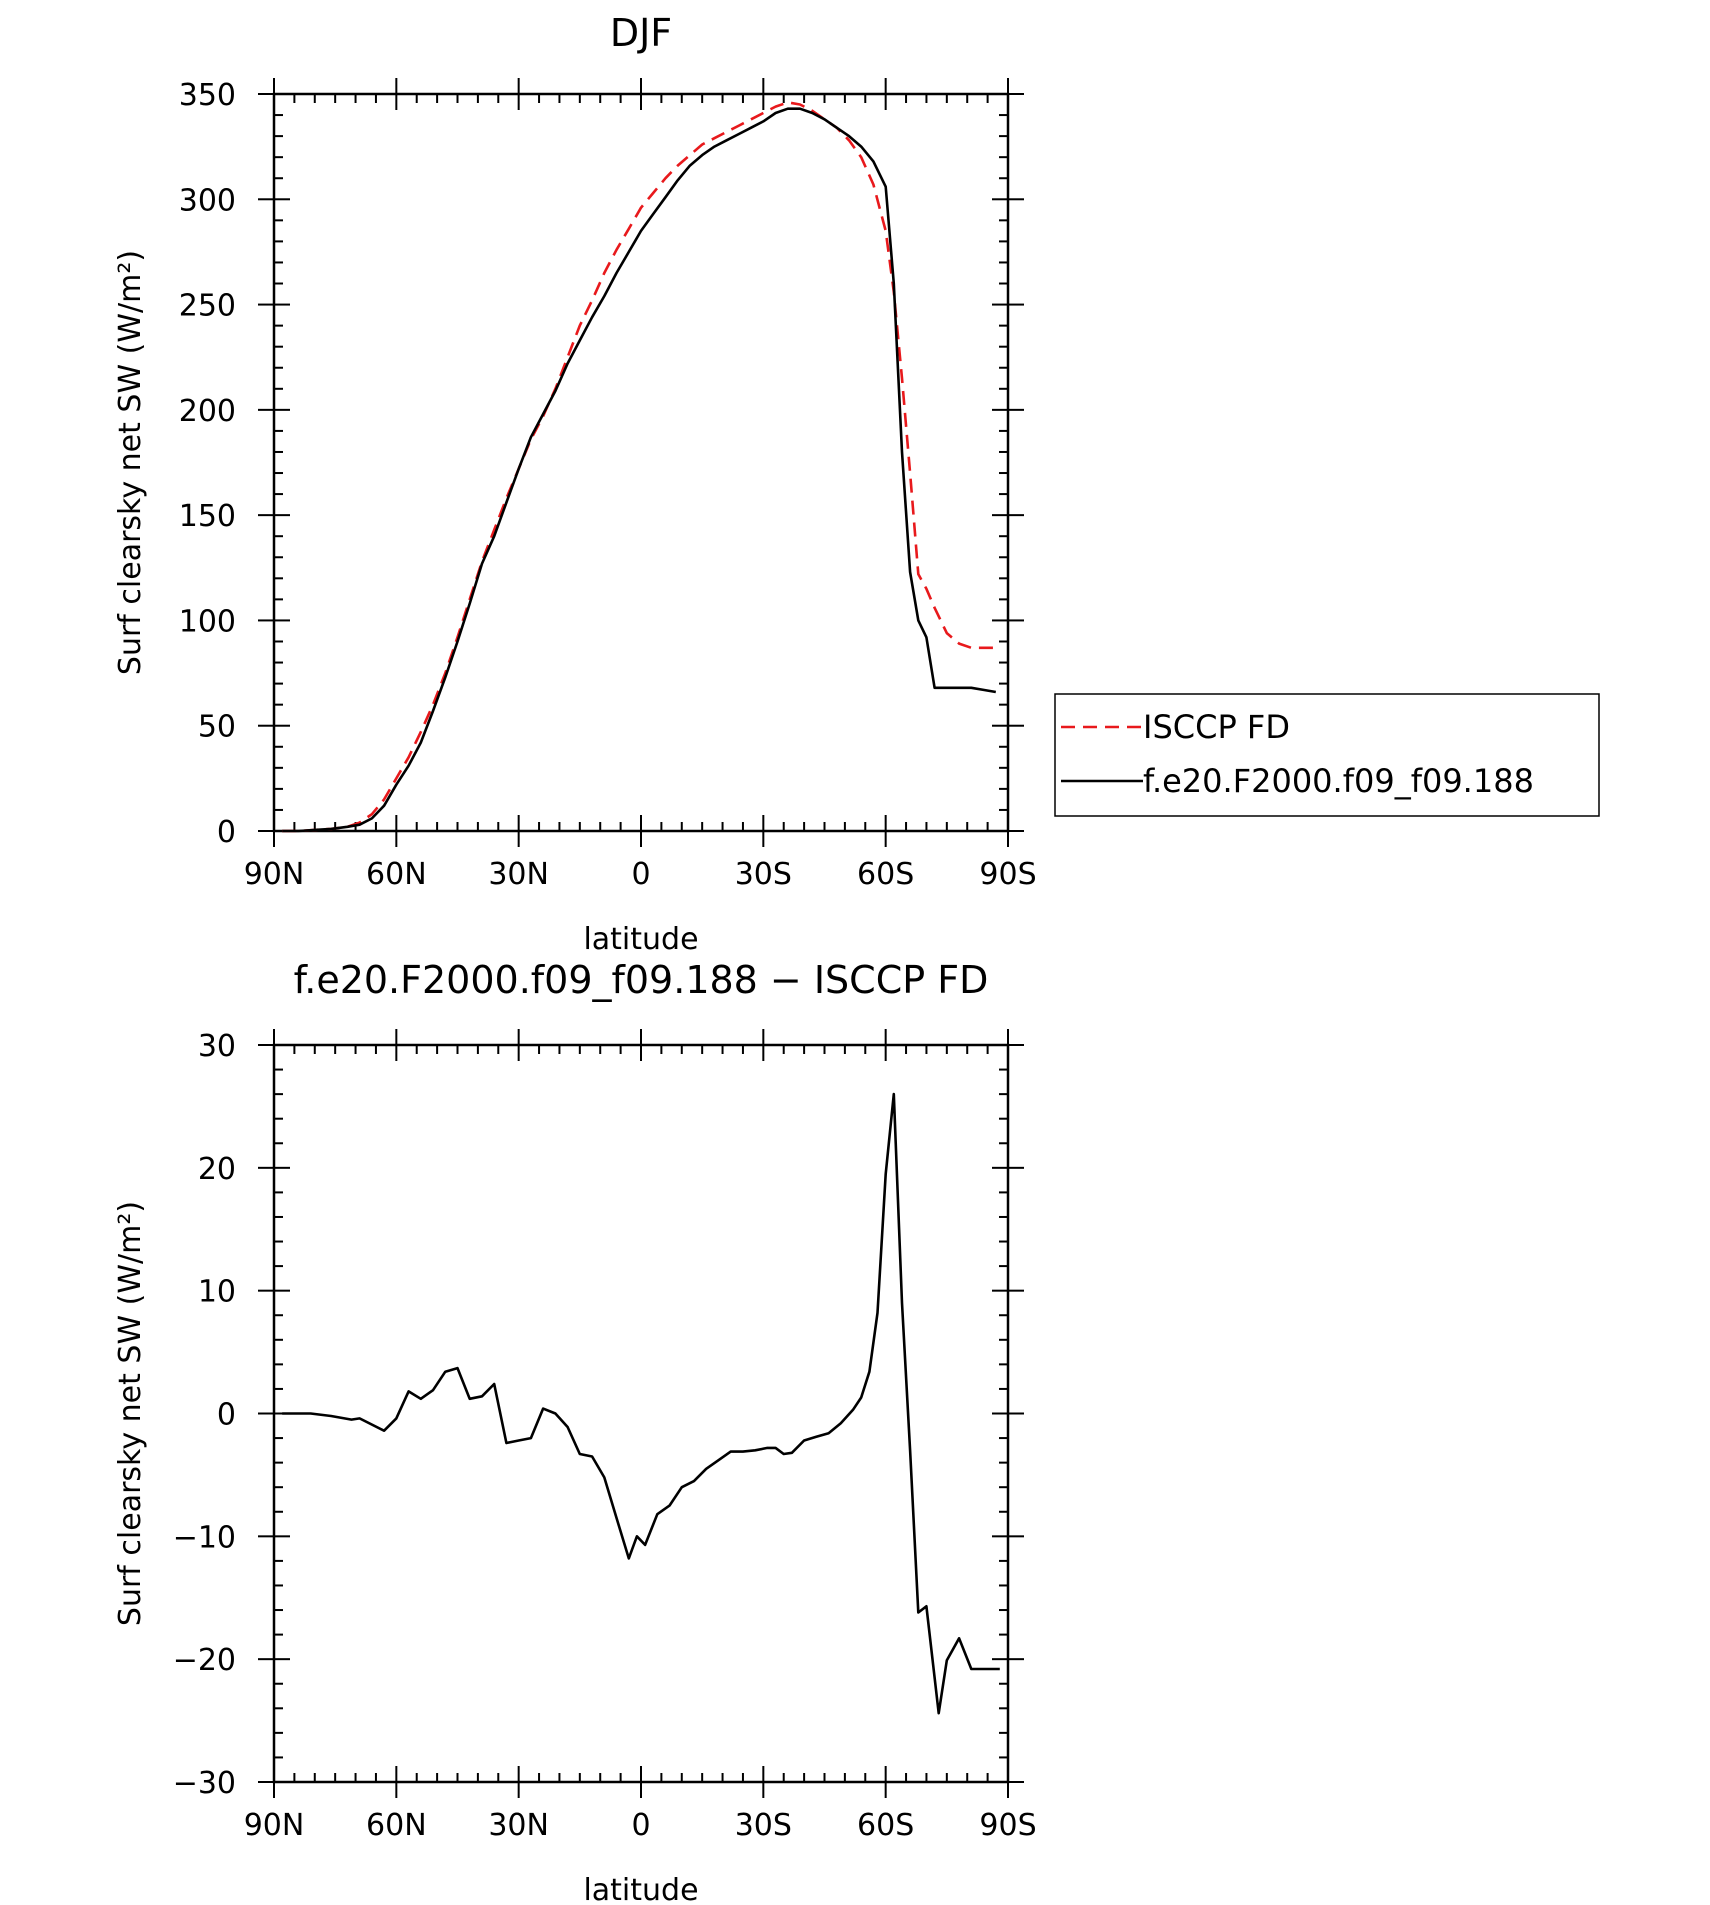 The height and width of the screenshot is (1905, 1710). Describe the element at coordinates (207, 306) in the screenshot. I see `y-tick-label: 250` at that location.